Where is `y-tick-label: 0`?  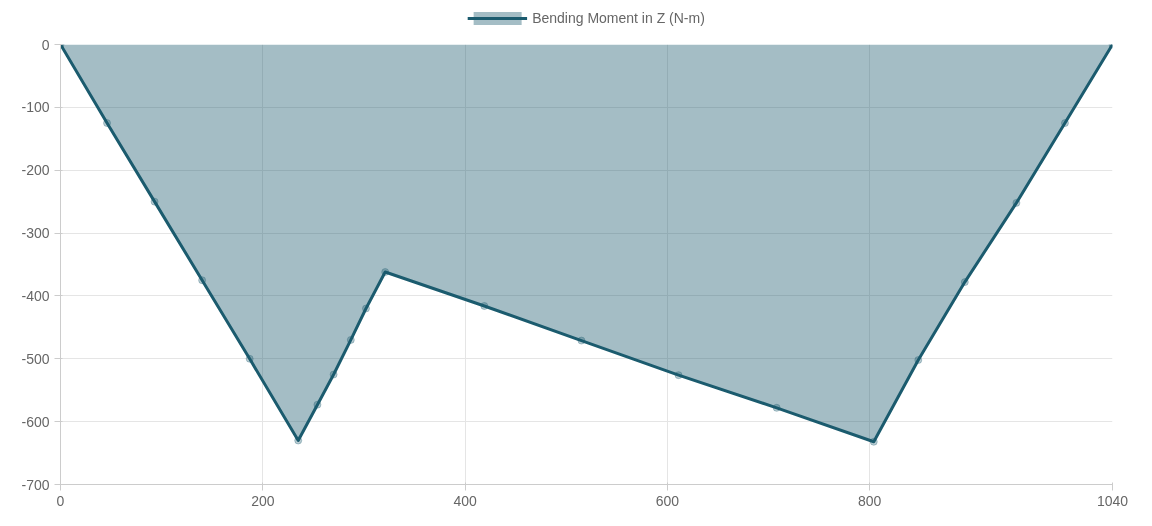
y-tick-label: 0 is located at coordinates (45, 44).